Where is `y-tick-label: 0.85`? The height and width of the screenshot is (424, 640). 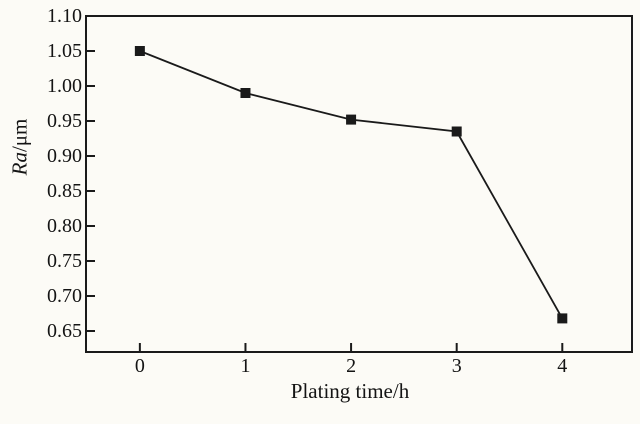 y-tick-label: 0.85 is located at coordinates (64, 191).